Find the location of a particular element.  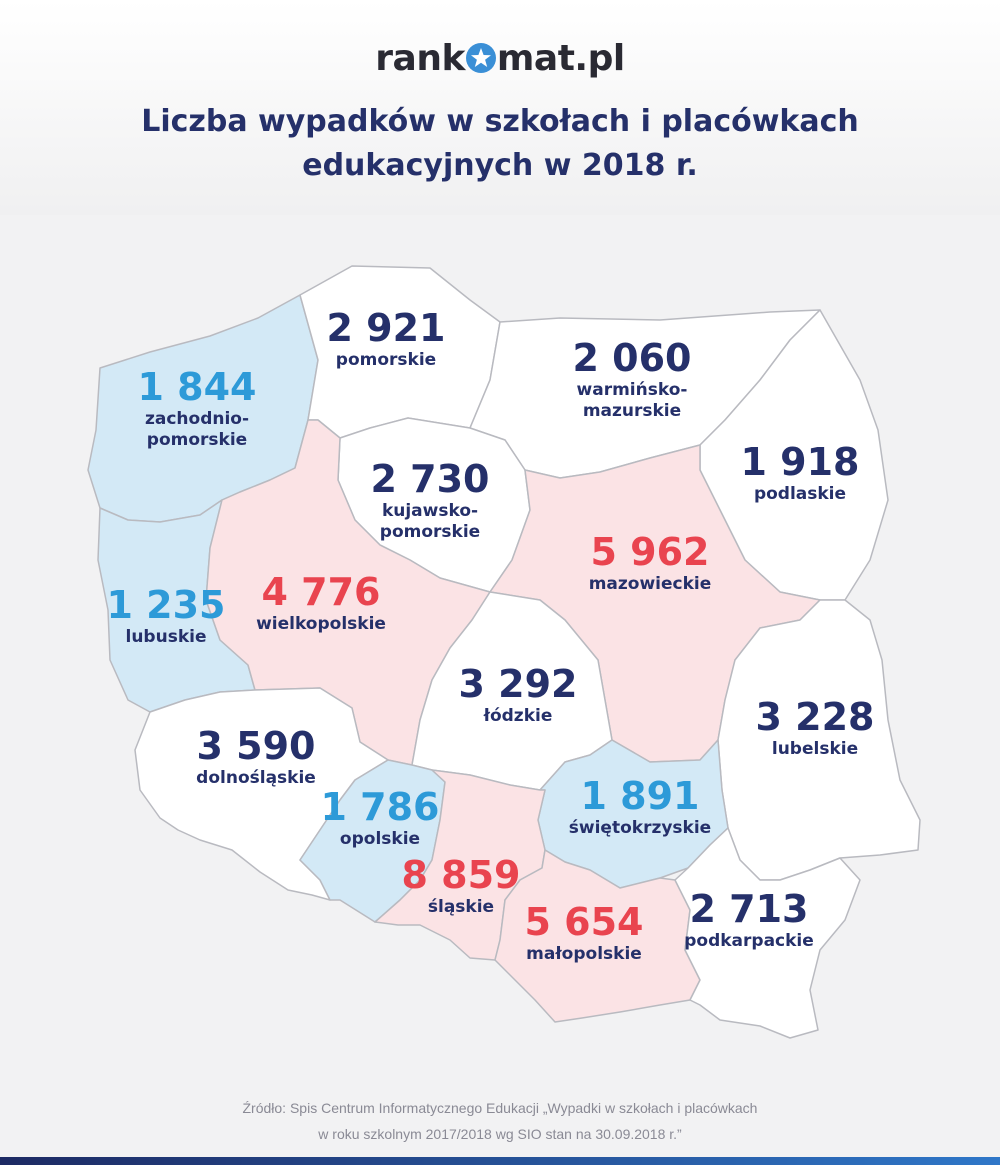

region-label-zachodniopomorskie: 1 844 zachodnio-pomorskie is located at coordinates (197, 408).